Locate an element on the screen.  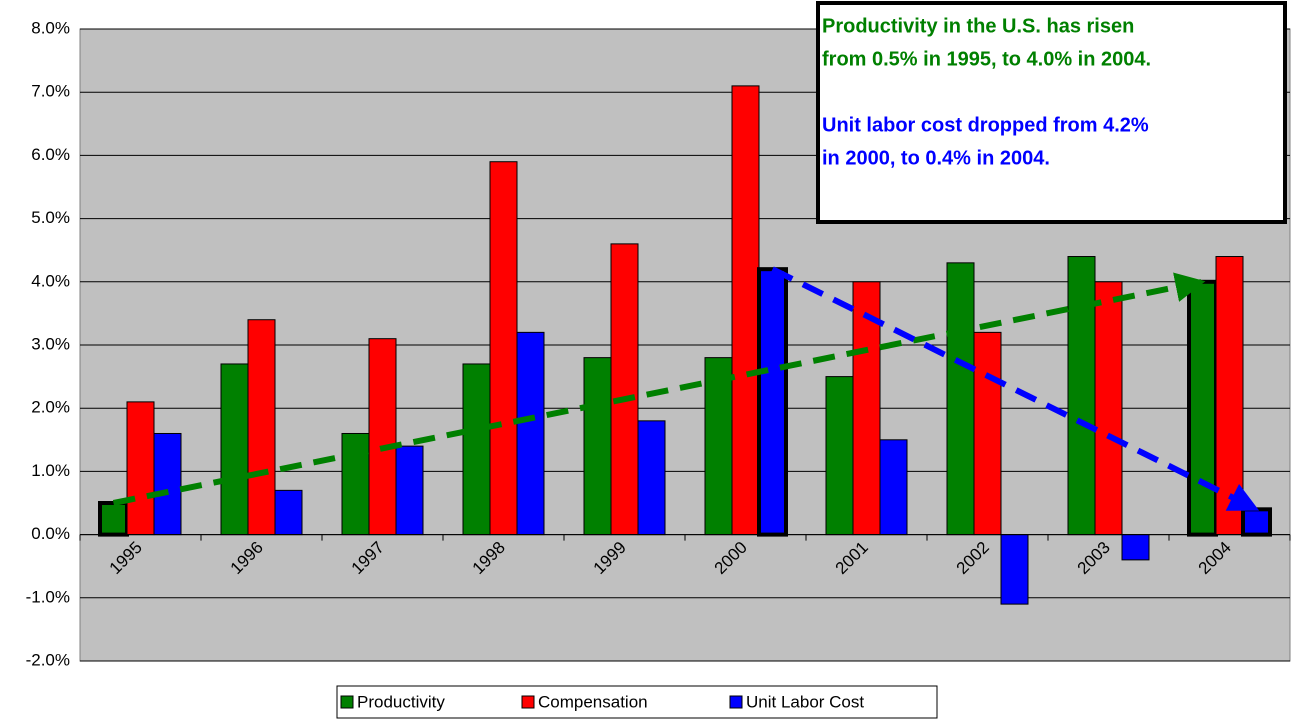
annotation-text: in 2000, to 0.4% in 2004. is located at coordinates (936, 158).